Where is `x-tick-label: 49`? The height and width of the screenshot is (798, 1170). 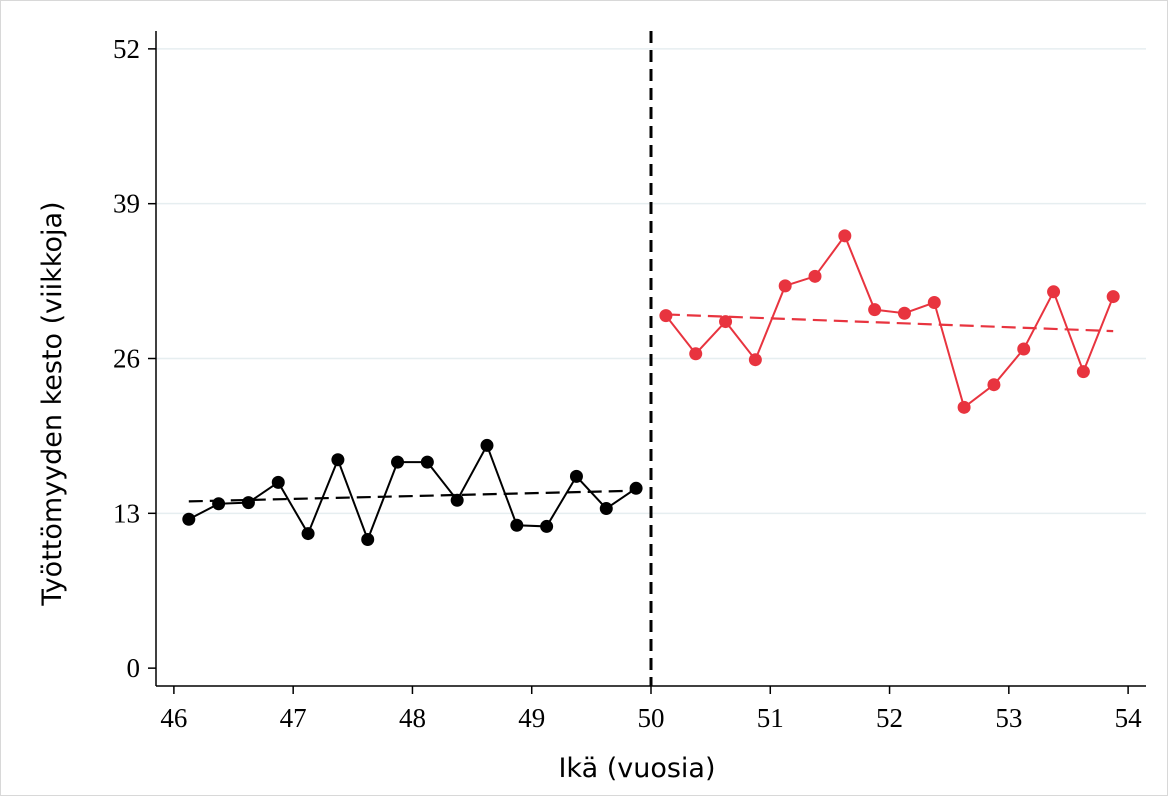 x-tick-label: 49 is located at coordinates (531, 718).